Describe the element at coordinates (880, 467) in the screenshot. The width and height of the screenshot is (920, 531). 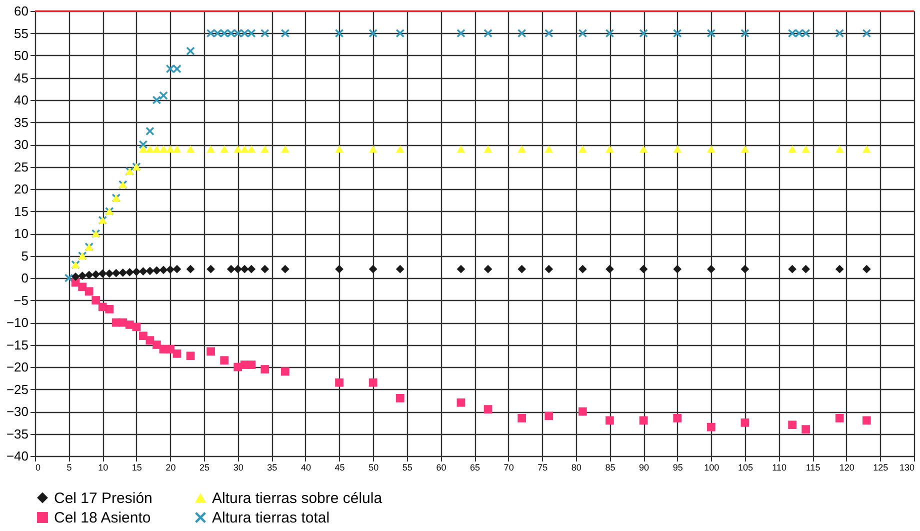
I see `x-tick-label: 125` at that location.